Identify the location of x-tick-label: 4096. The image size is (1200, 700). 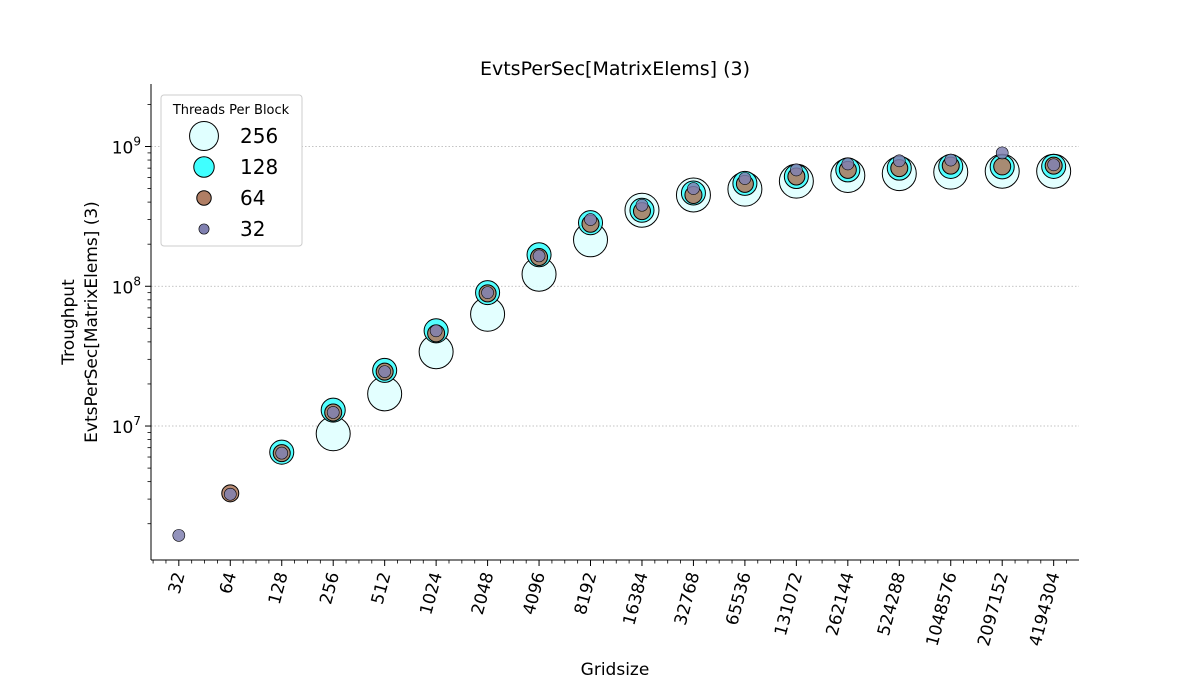
(534, 593).